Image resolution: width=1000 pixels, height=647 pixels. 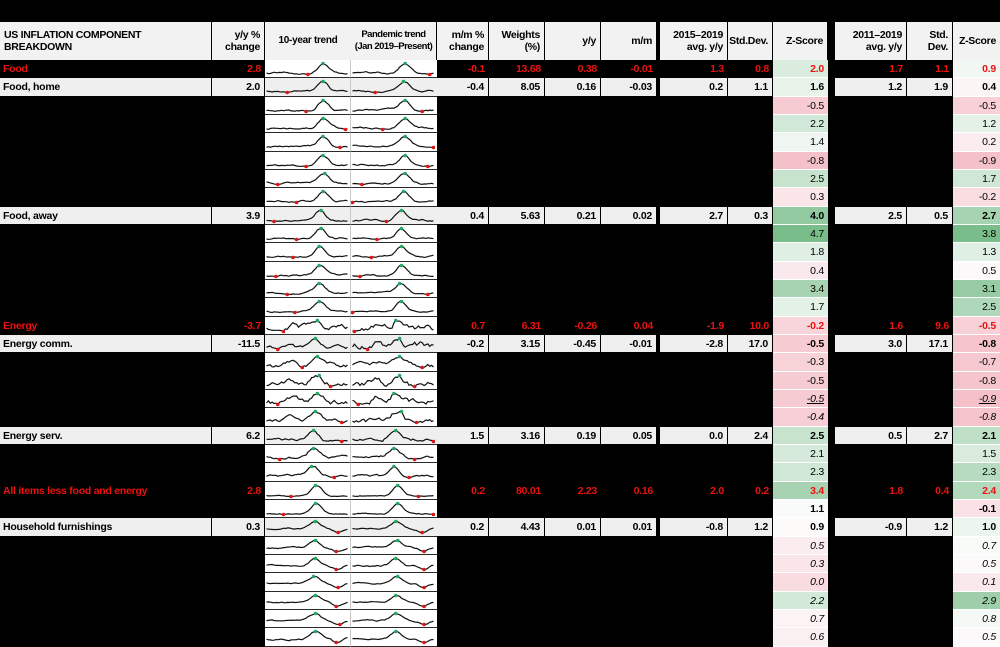 I want to click on cell-zscore-1: 0.6, so click(x=800, y=637).